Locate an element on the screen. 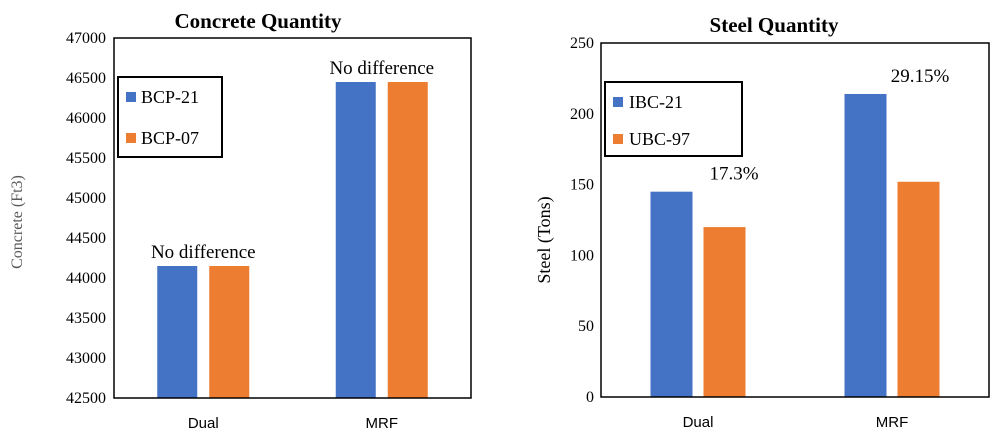  concrete-y-axis-label: Concrete (Ft3) is located at coordinates (17, 222).